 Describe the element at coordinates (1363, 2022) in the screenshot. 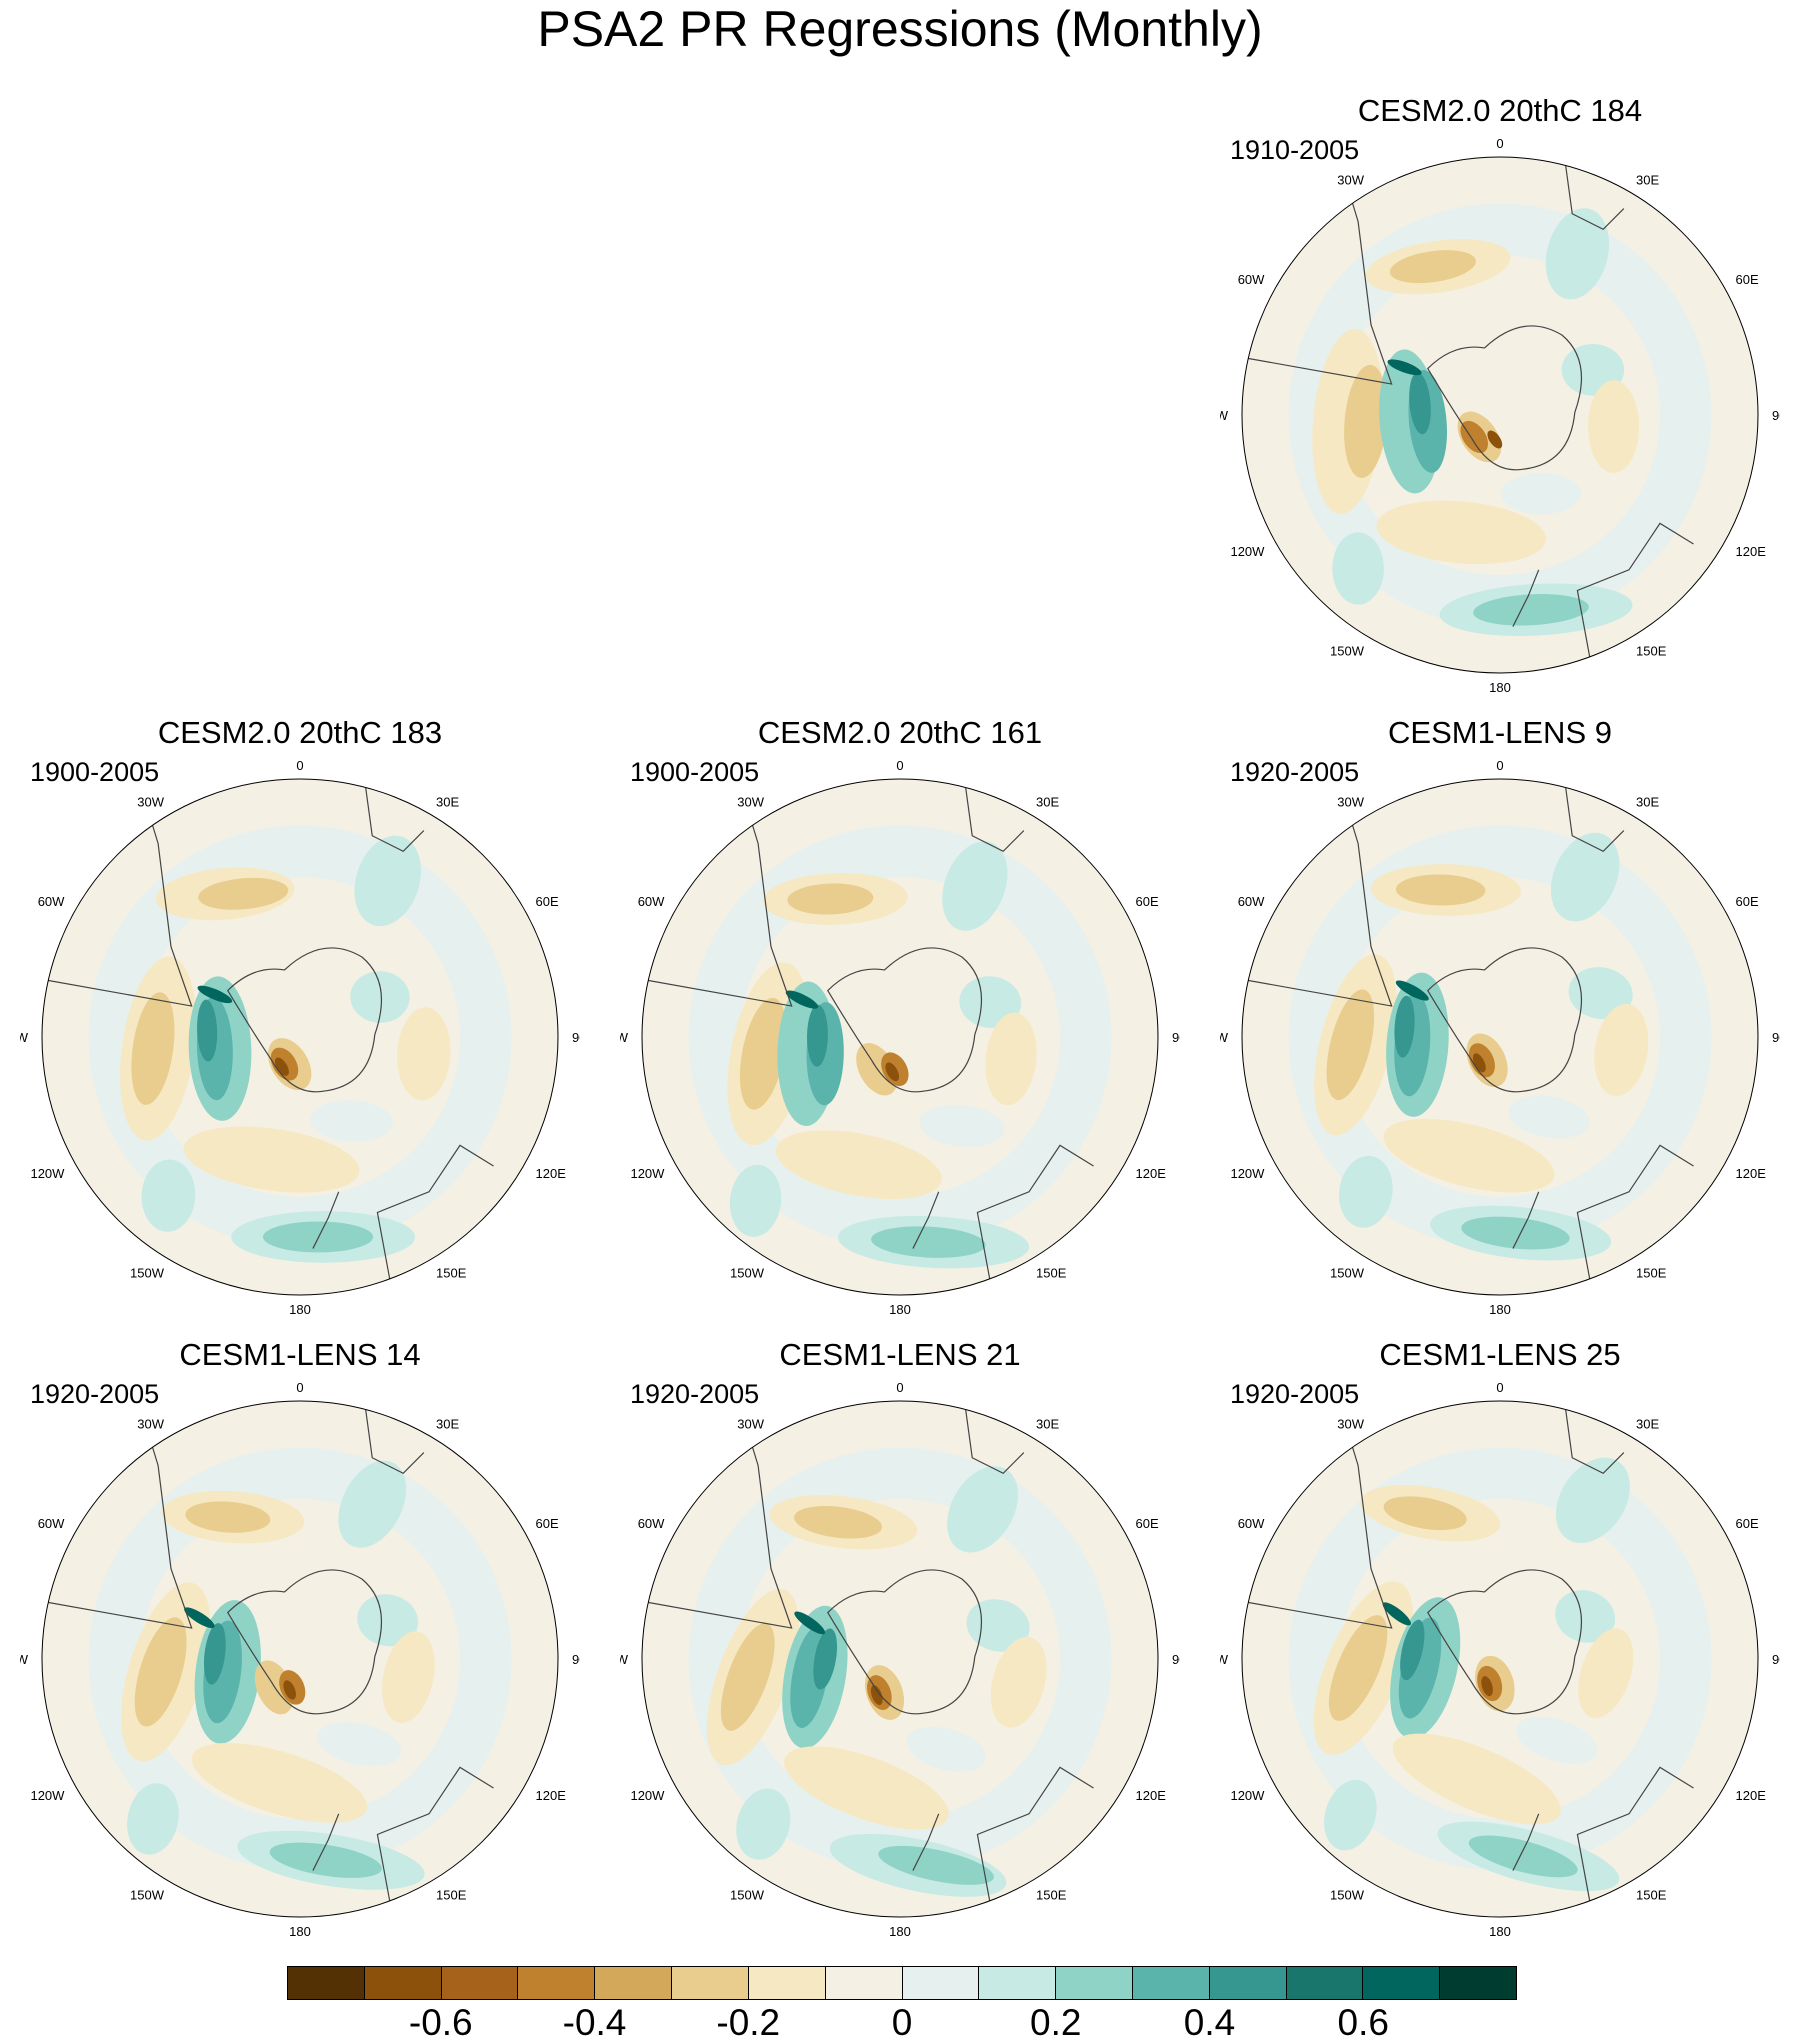

I see `colorbar-label: 0.6` at that location.